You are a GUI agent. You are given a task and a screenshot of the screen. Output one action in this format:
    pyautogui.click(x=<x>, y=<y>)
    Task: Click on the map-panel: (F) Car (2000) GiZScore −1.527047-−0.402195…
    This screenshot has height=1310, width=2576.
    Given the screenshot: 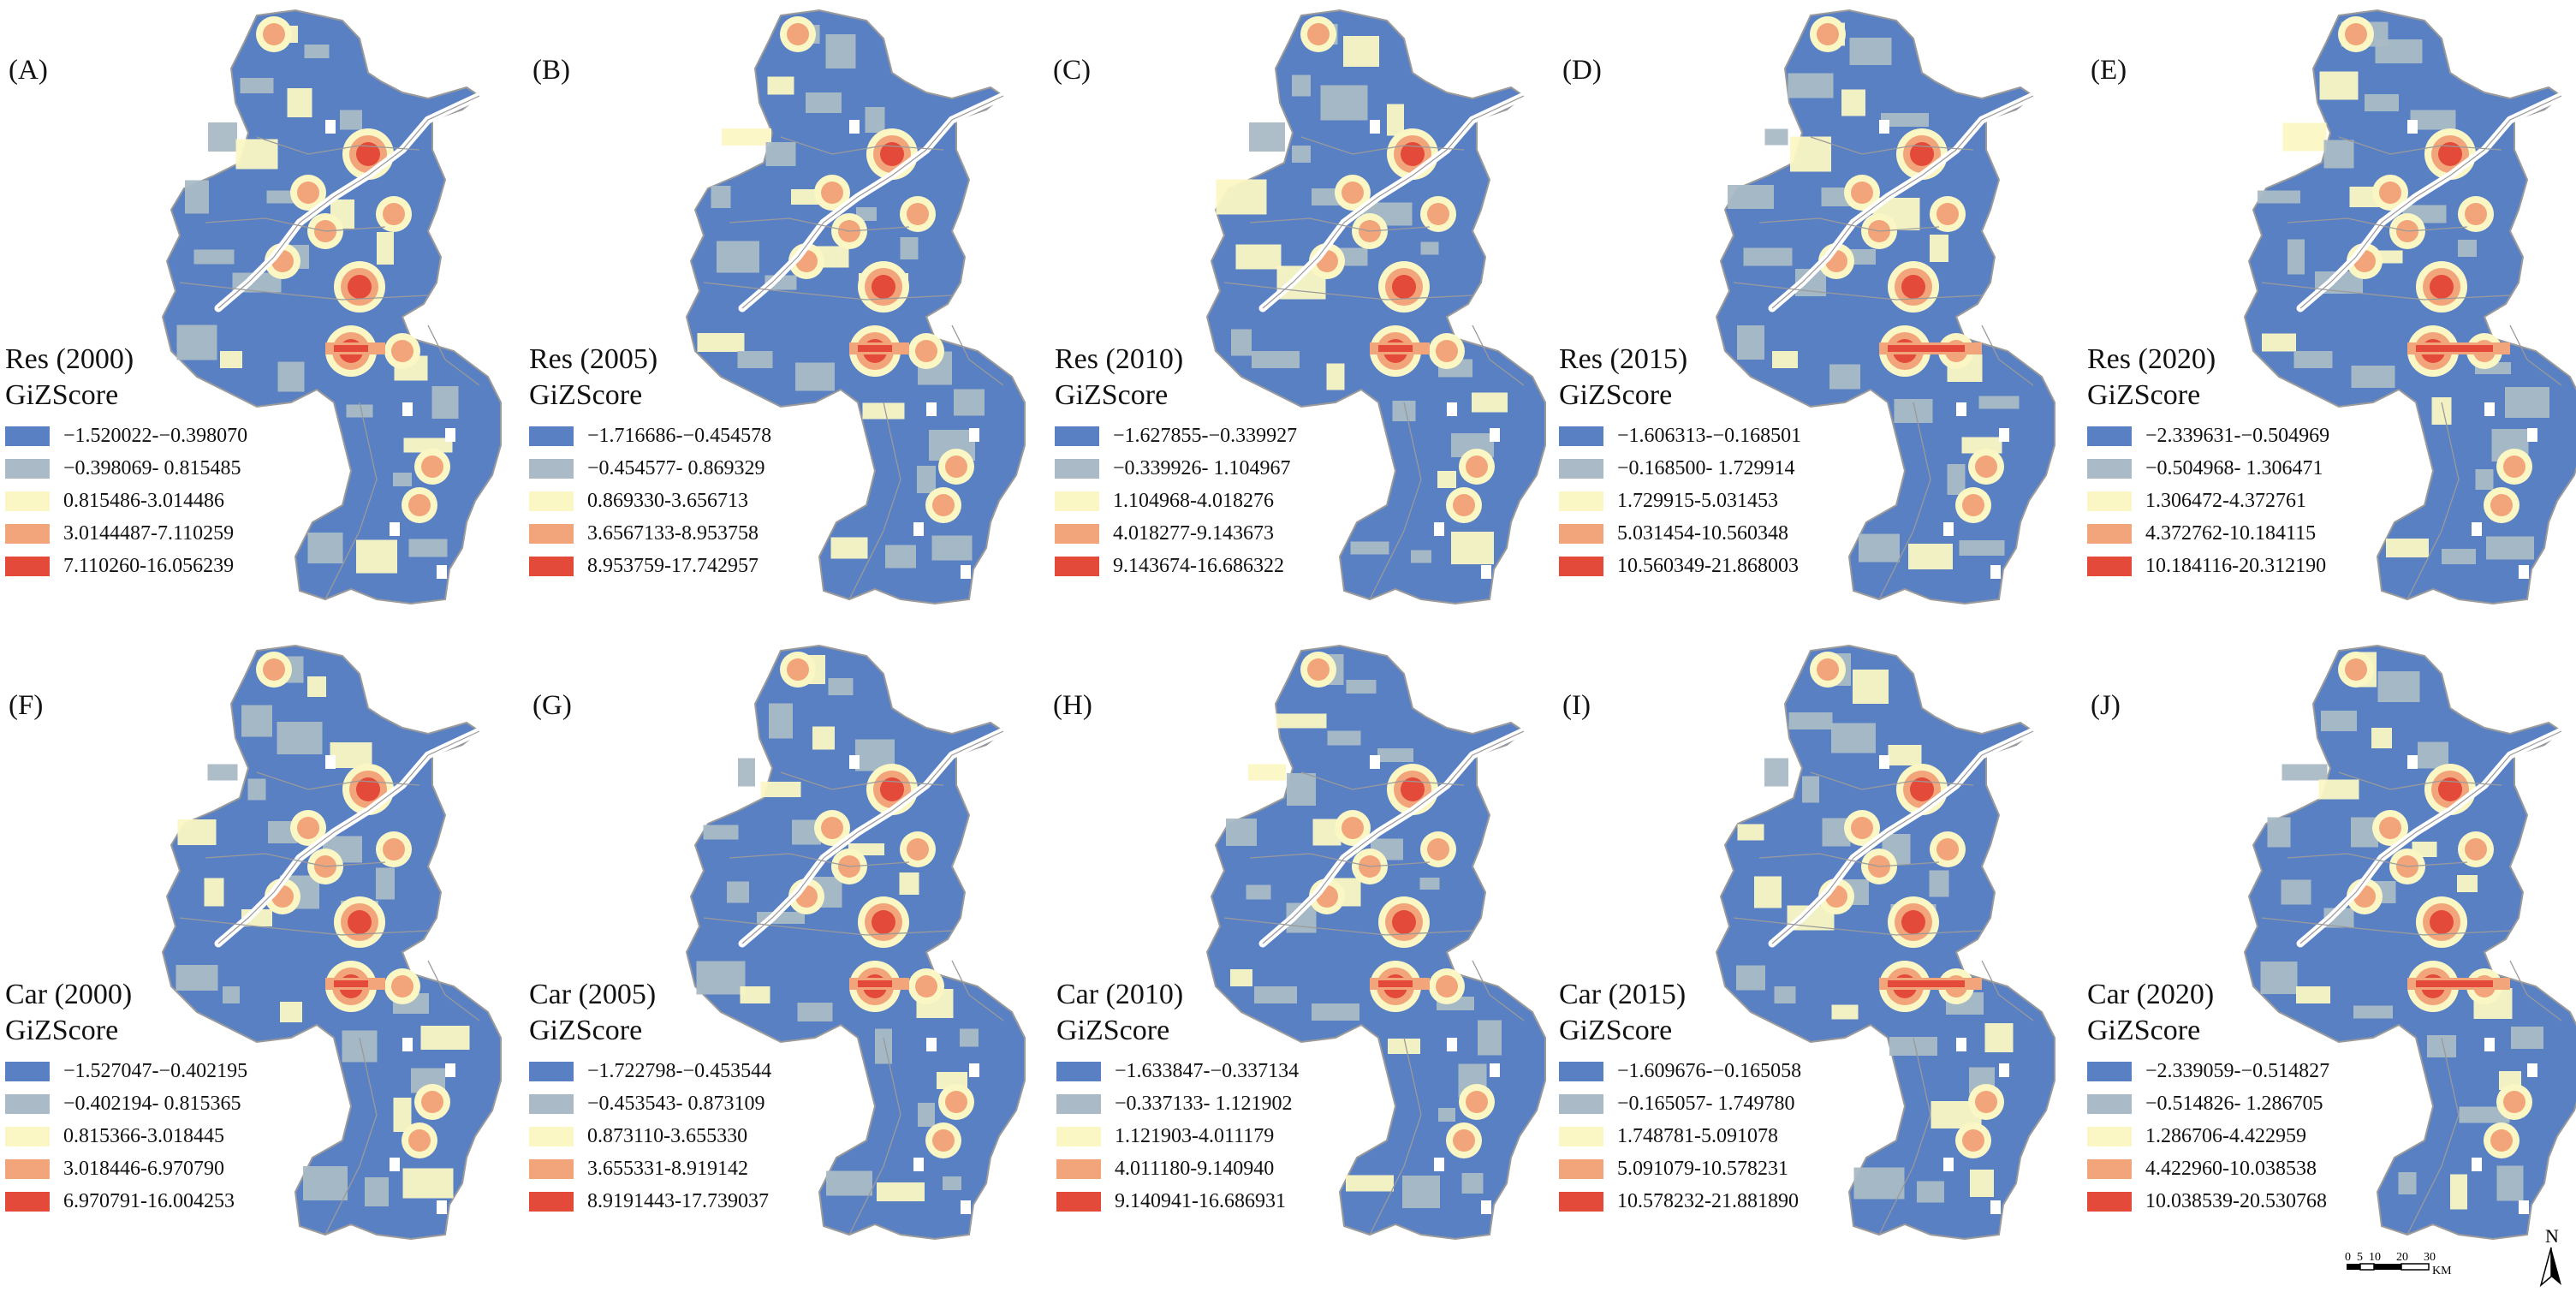 What is the action you would take?
    pyautogui.click(x=257, y=952)
    